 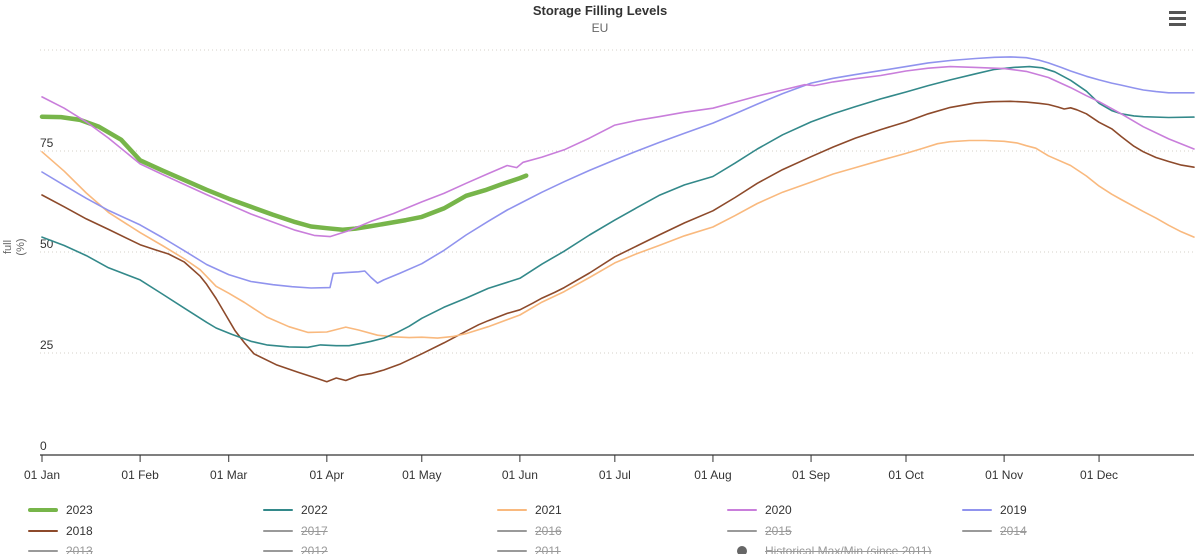 I want to click on y-axis-label-0: 0, so click(x=43, y=446).